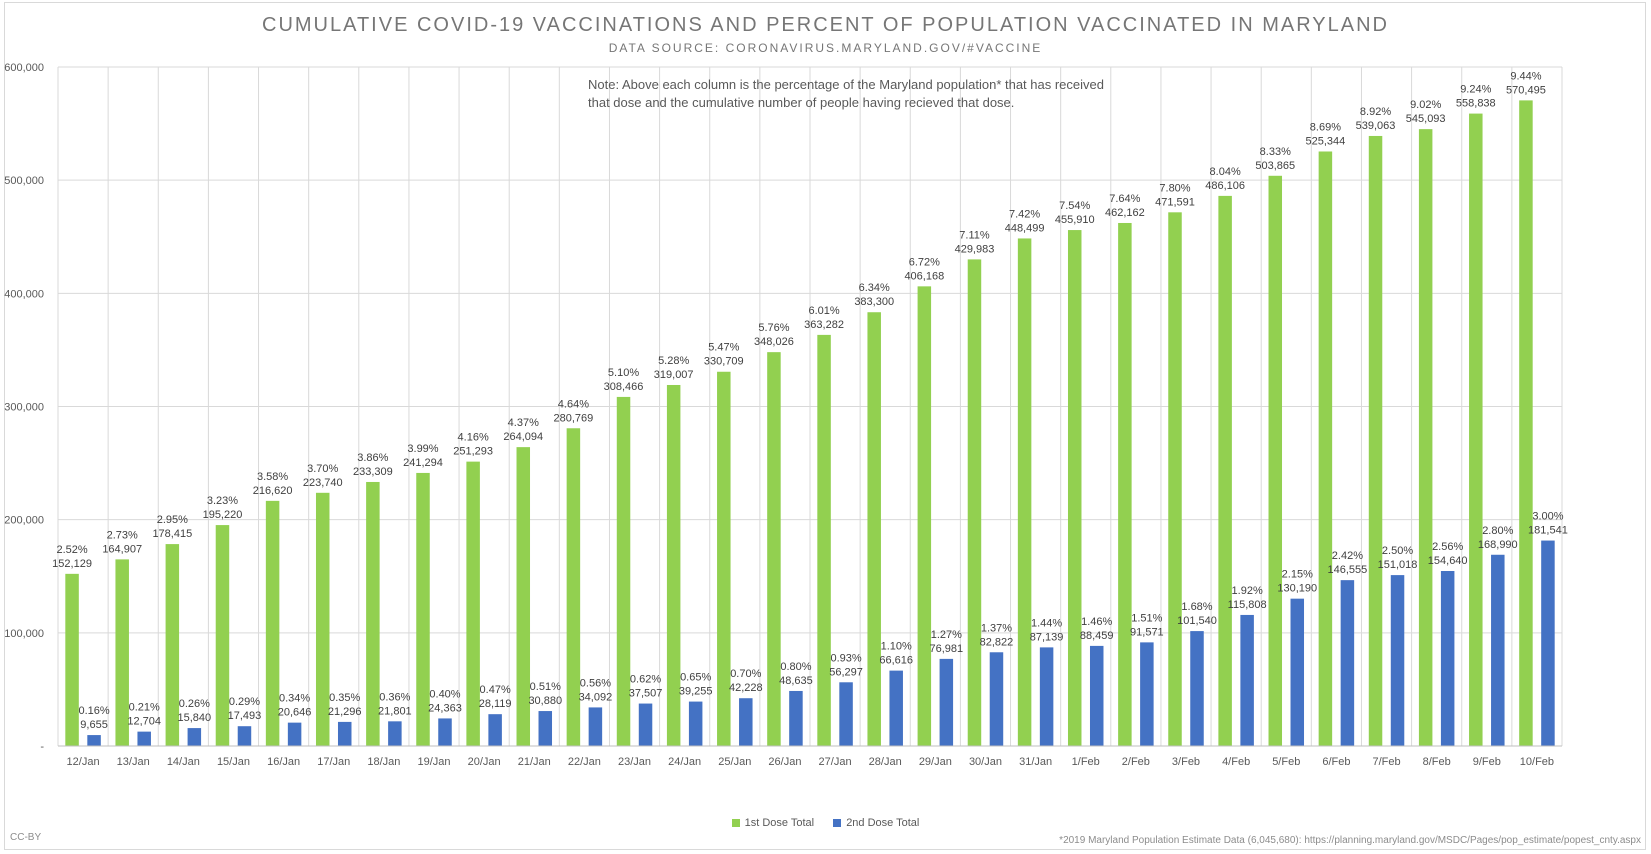 The image size is (1651, 854). What do you see at coordinates (825, 823) in the screenshot?
I see `legend: 1st Dose Total 2nd Dose Total` at bounding box center [825, 823].